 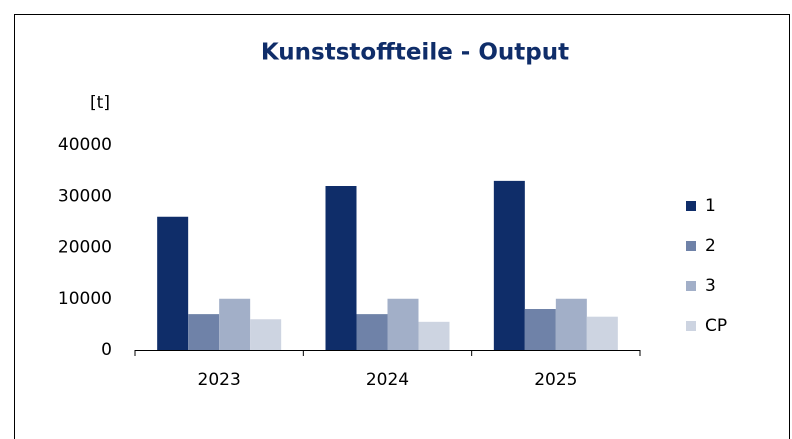 I want to click on y-tick-label: 40000, so click(x=85, y=145).